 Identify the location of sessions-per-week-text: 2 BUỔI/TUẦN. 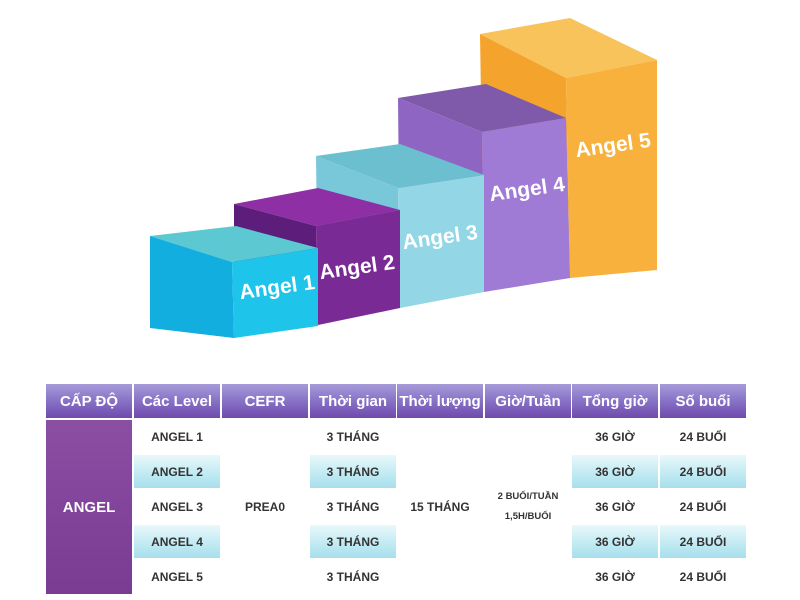
(528, 496).